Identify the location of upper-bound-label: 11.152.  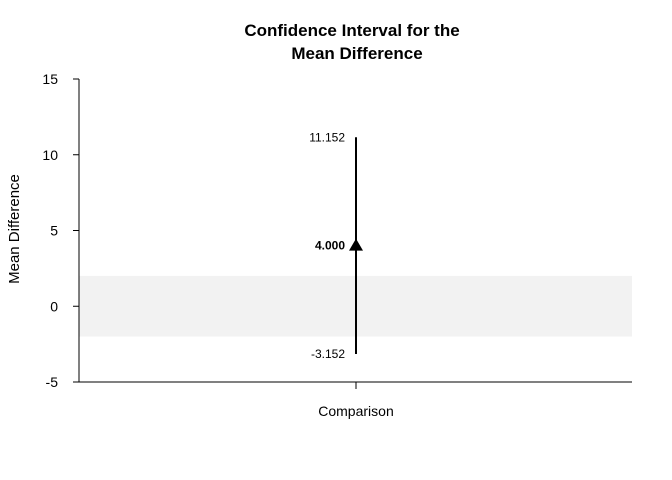
(327, 137).